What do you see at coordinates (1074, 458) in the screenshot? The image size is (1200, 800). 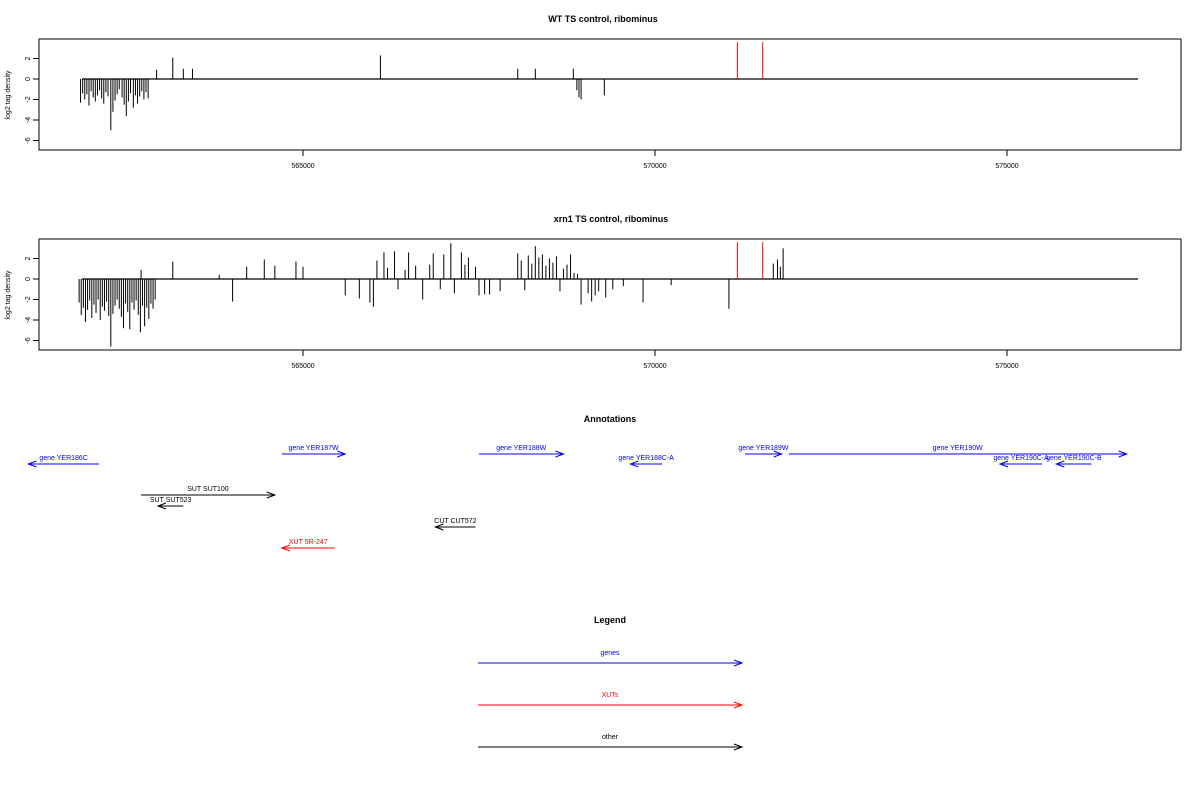 I see `annotation-label: gene YER190C-B` at bounding box center [1074, 458].